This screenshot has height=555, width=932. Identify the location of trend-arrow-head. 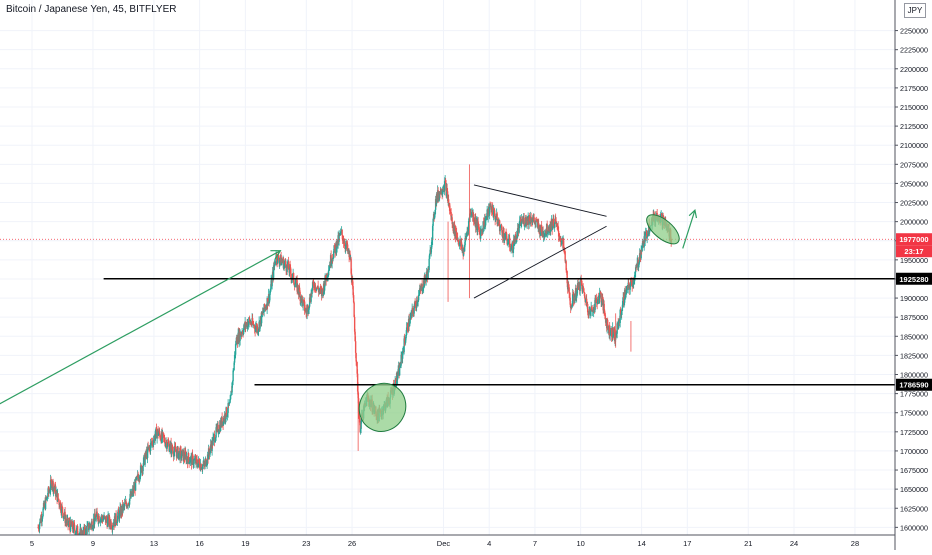
(276, 255).